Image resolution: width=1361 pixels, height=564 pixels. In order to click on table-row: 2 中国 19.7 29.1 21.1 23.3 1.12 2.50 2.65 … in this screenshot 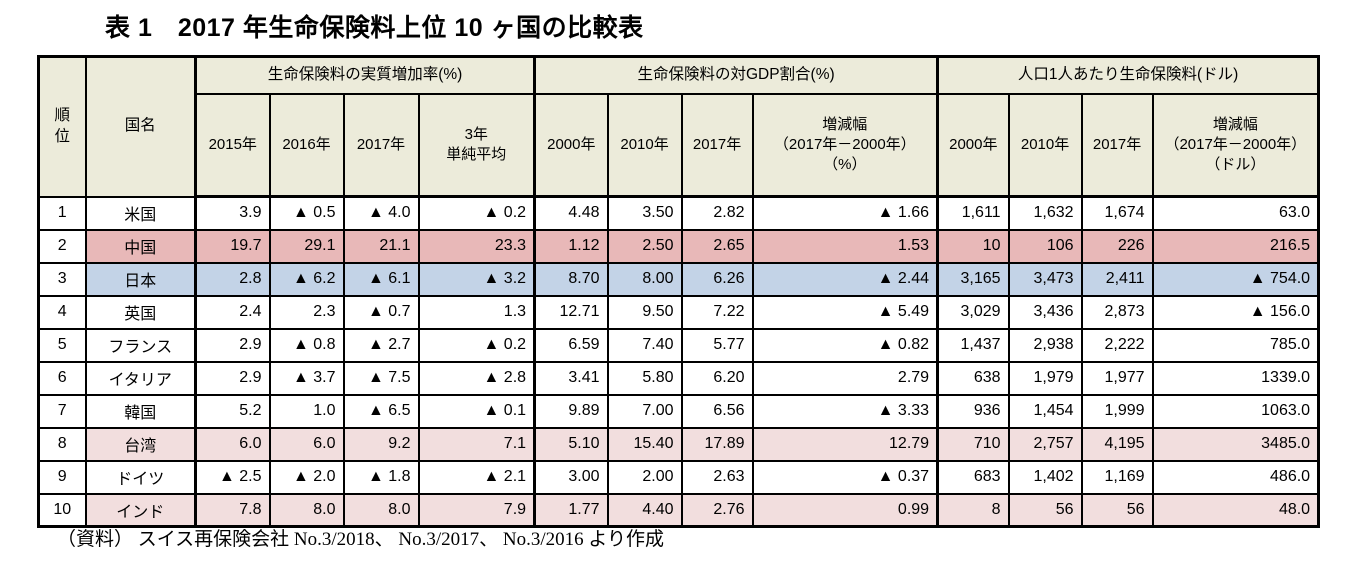, I will do `click(678, 246)`.